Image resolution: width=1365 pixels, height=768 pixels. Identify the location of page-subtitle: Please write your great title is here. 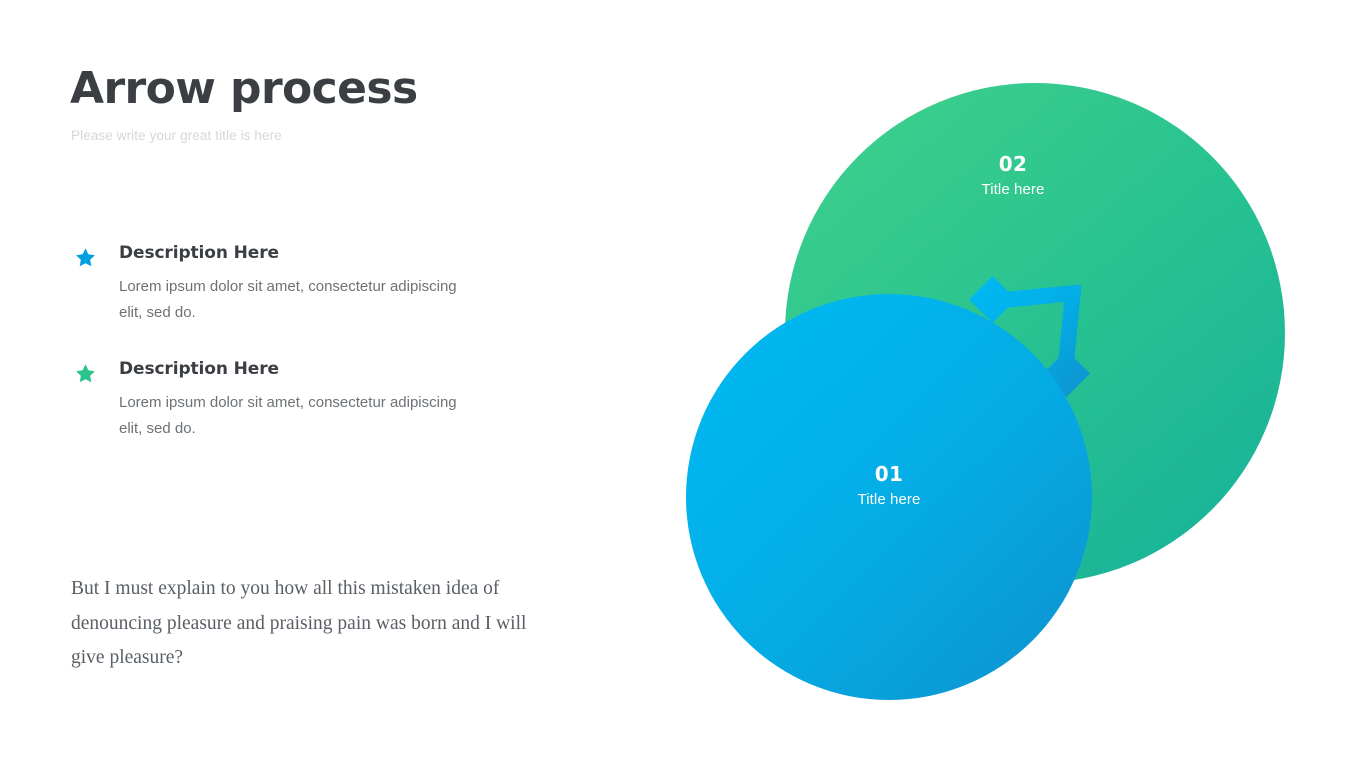
(176, 135).